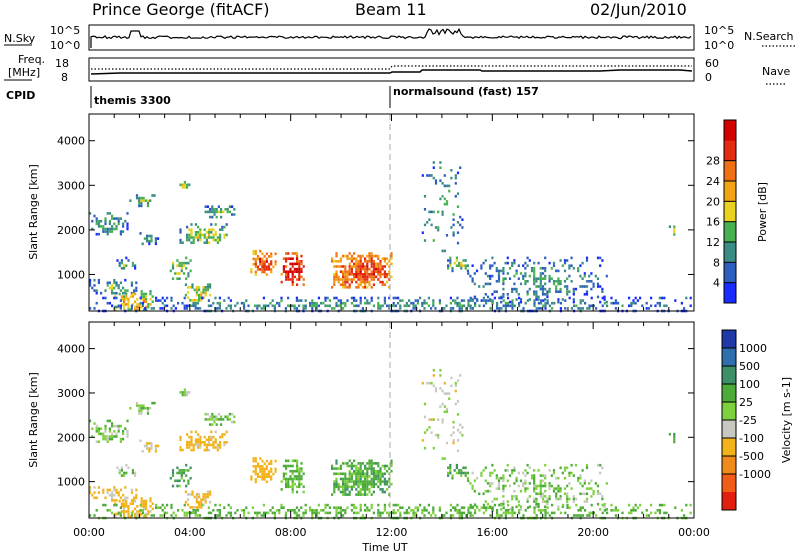 The height and width of the screenshot is (554, 800). Describe the element at coordinates (730, 150) in the screenshot. I see `power-colorbar-swatch` at that location.